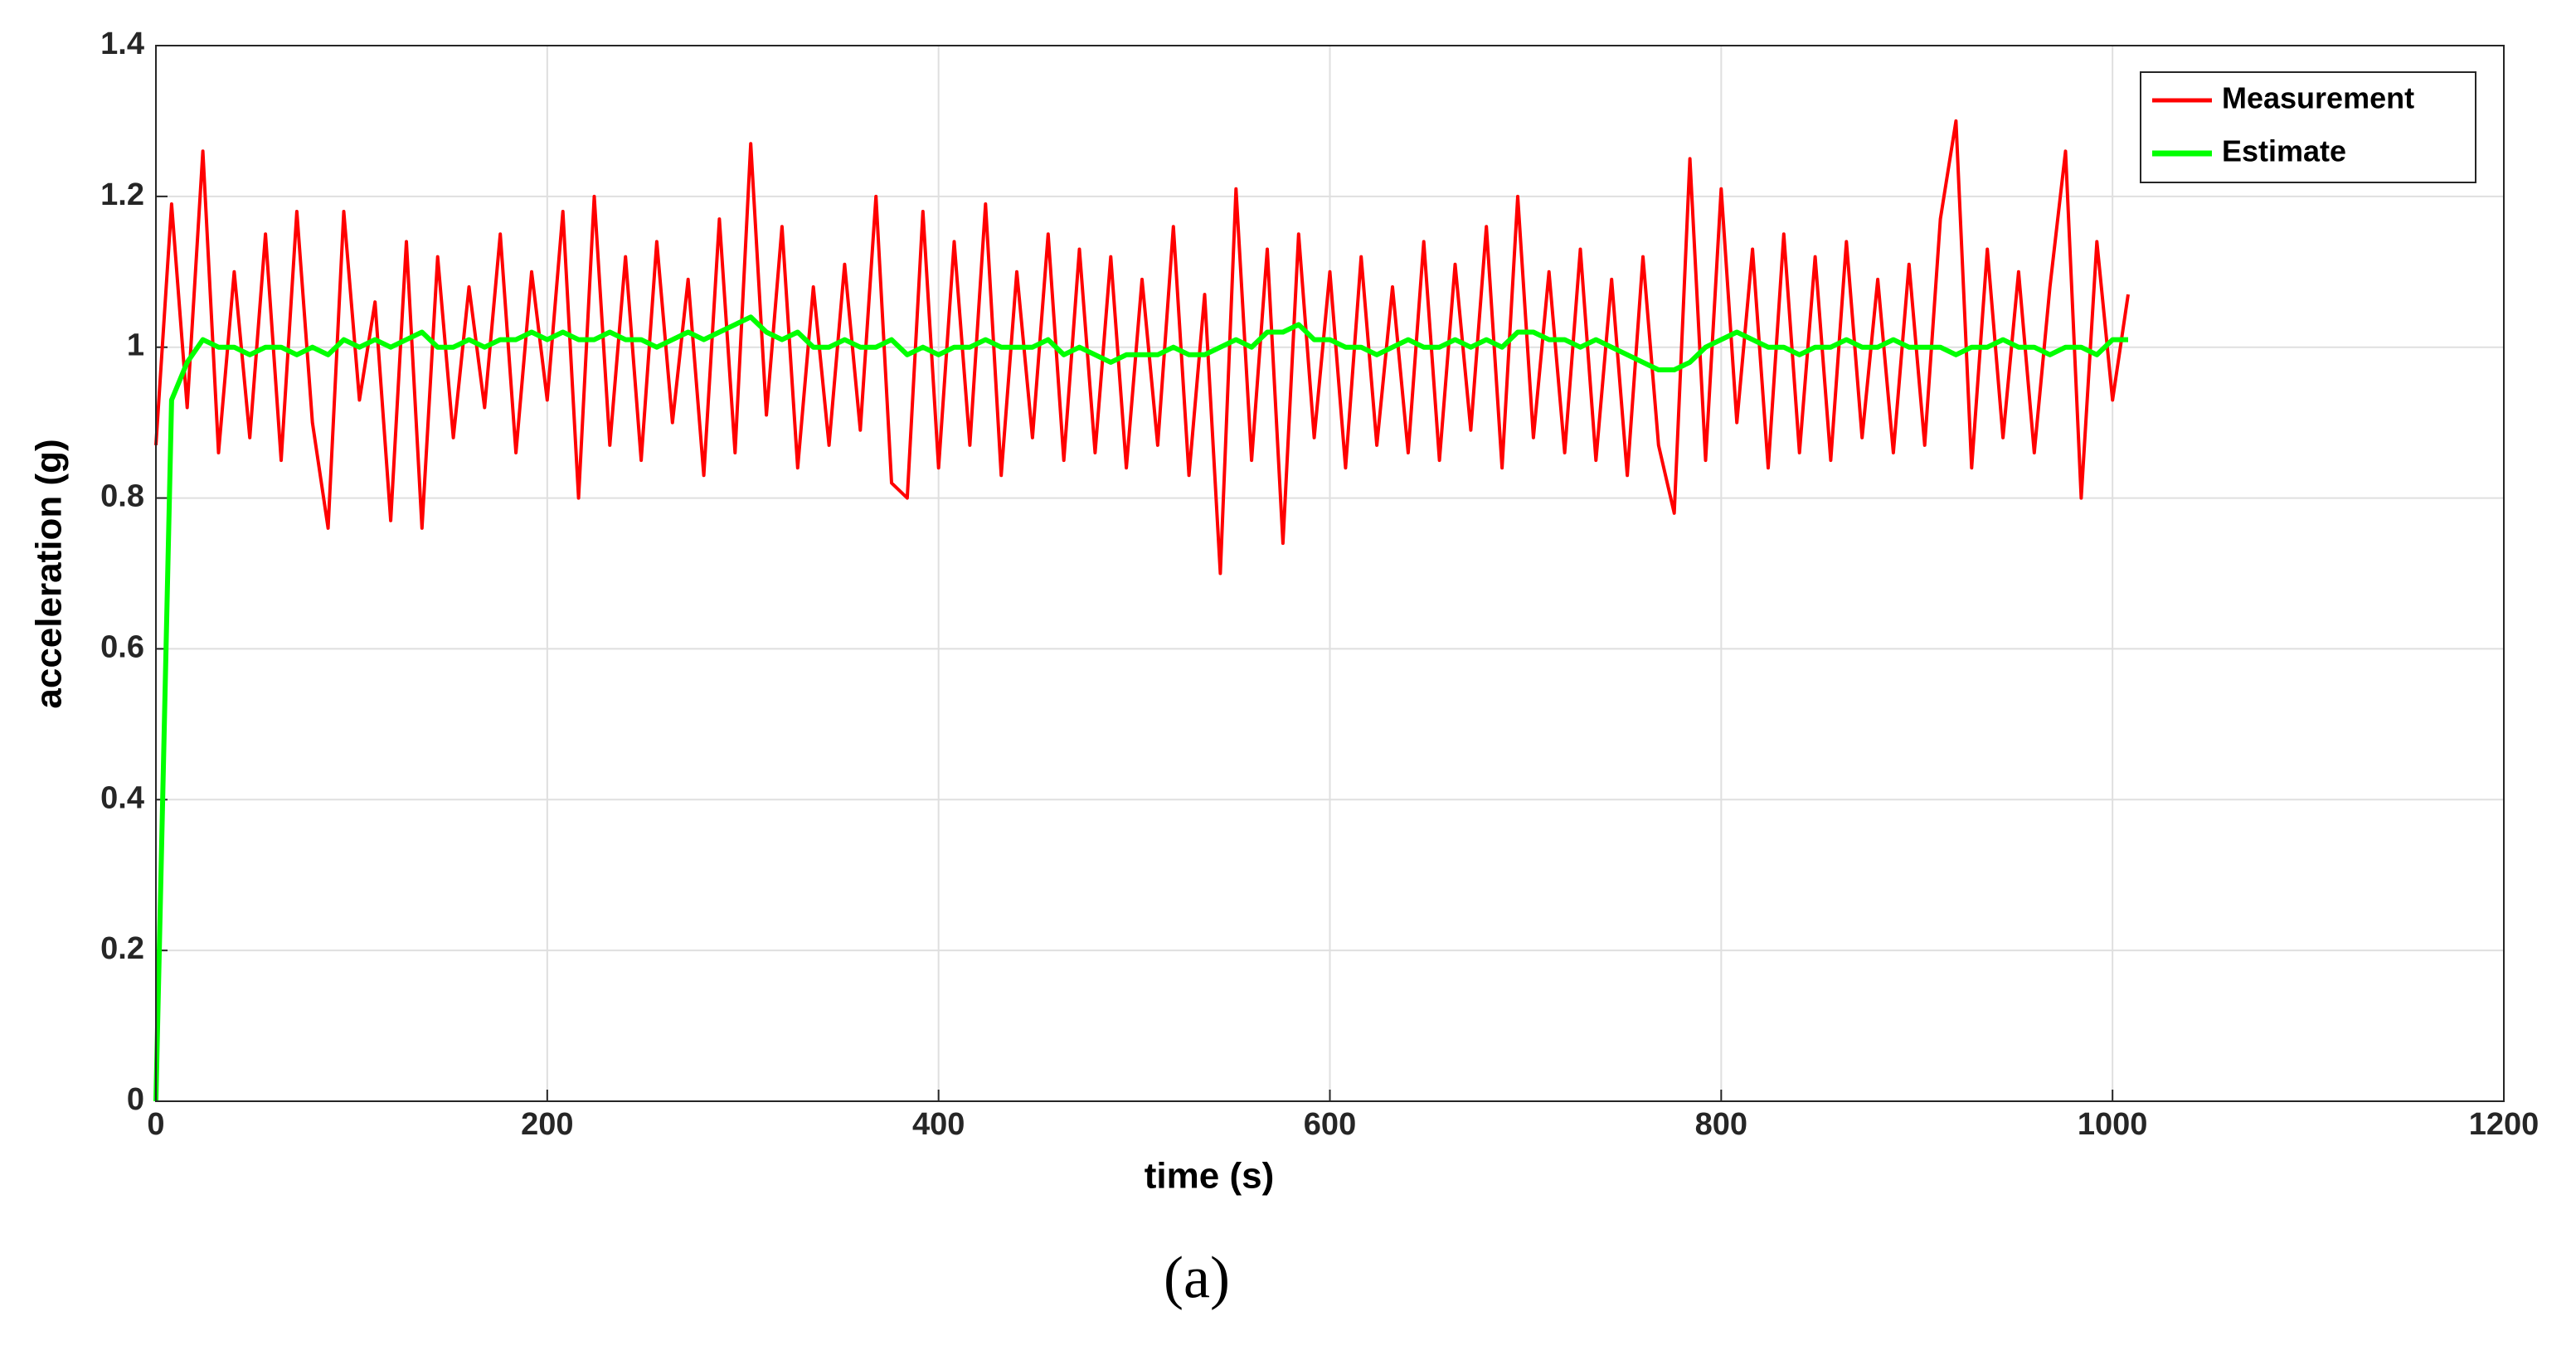  I want to click on y-tick-label: 1.4, so click(122, 44).